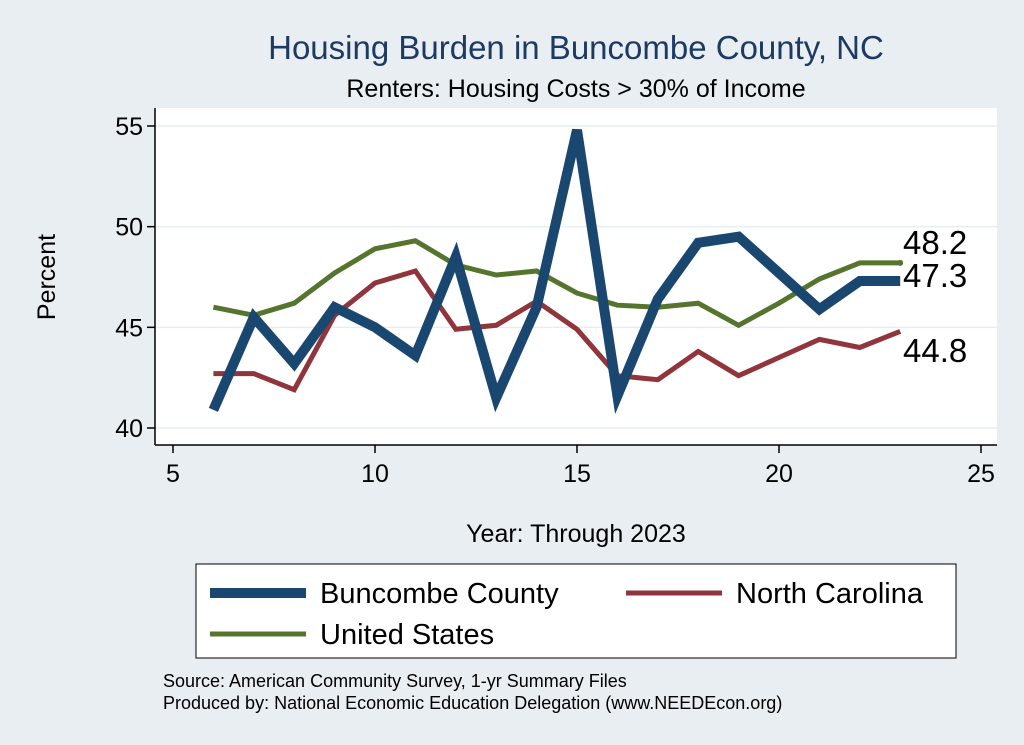 The image size is (1024, 745). I want to click on series-line-north-carolina, so click(557, 330).